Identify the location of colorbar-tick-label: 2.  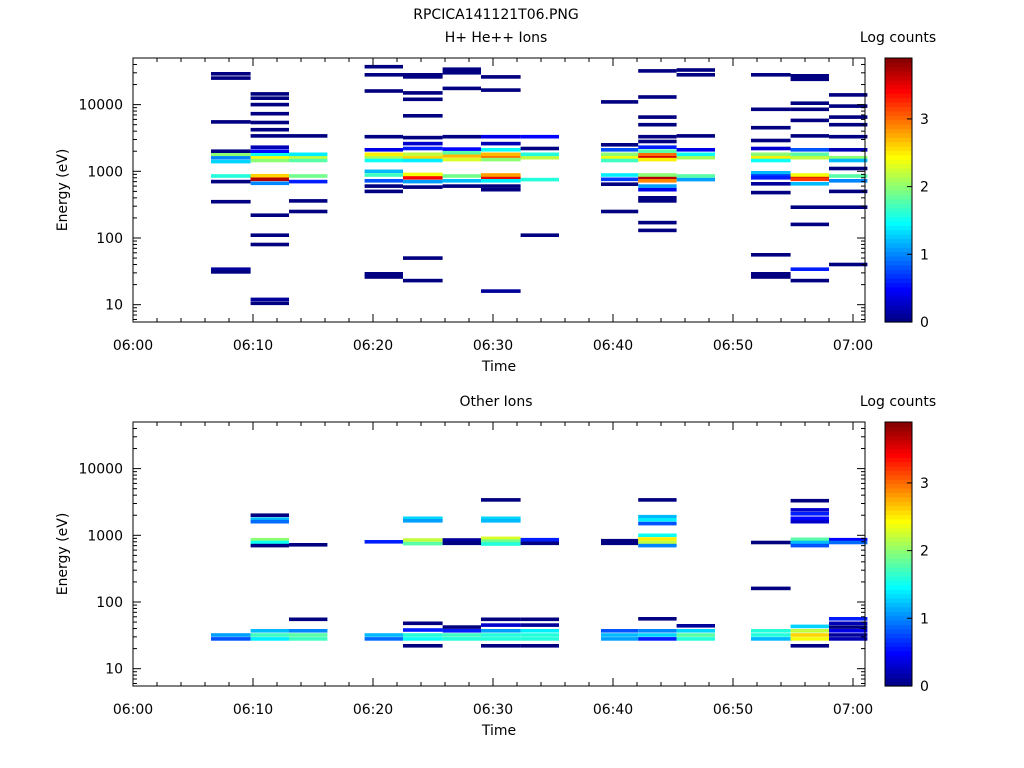
(924, 188).